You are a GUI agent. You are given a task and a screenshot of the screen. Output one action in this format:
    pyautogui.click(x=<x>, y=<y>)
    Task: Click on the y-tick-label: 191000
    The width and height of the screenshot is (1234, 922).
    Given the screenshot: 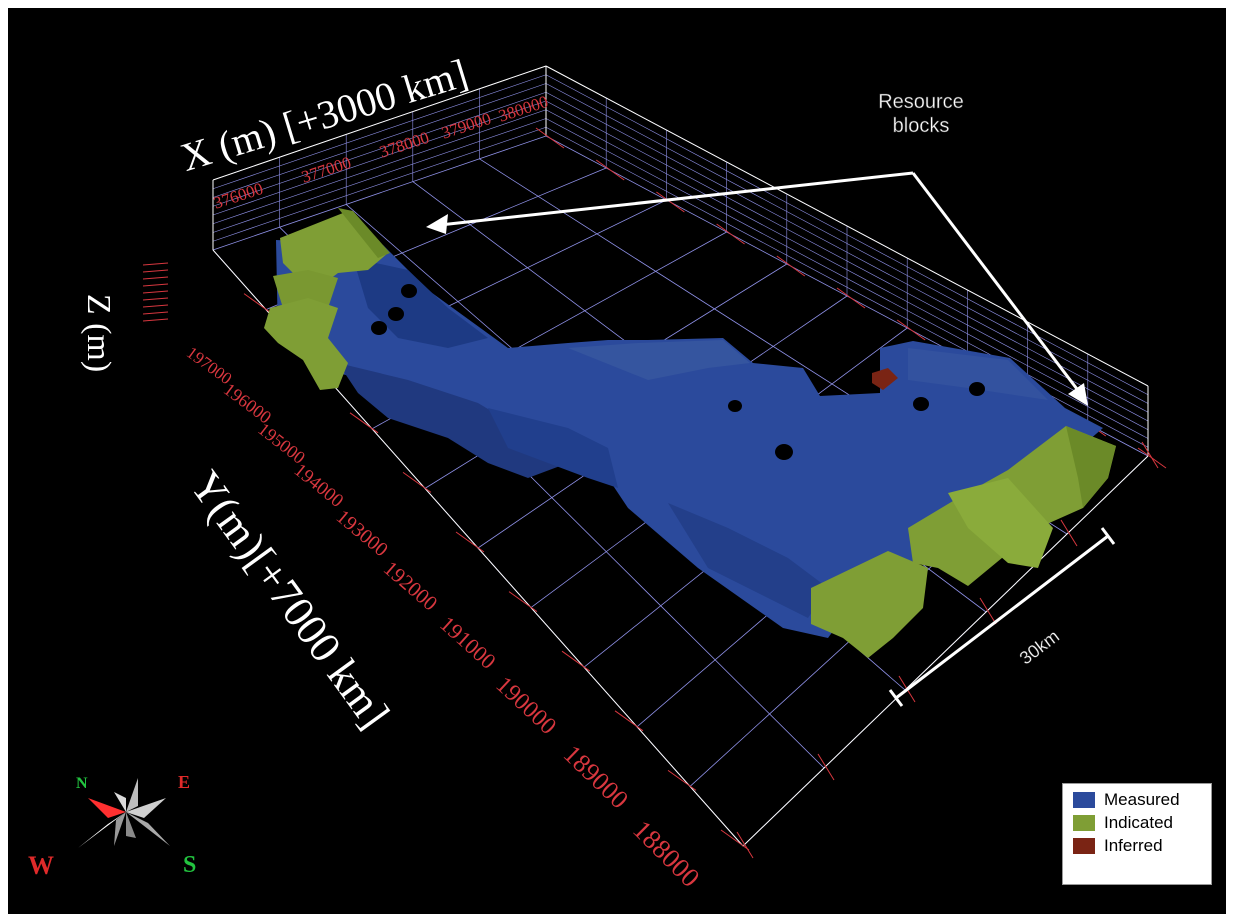 What is the action you would take?
    pyautogui.click(x=468, y=642)
    